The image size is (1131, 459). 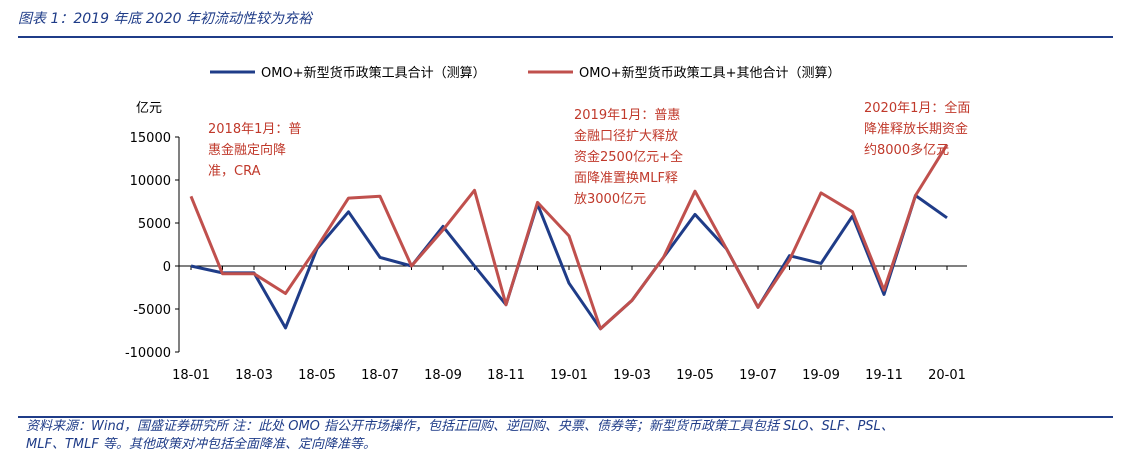 I want to click on annotation-line: 准，CRA, so click(x=234, y=171).